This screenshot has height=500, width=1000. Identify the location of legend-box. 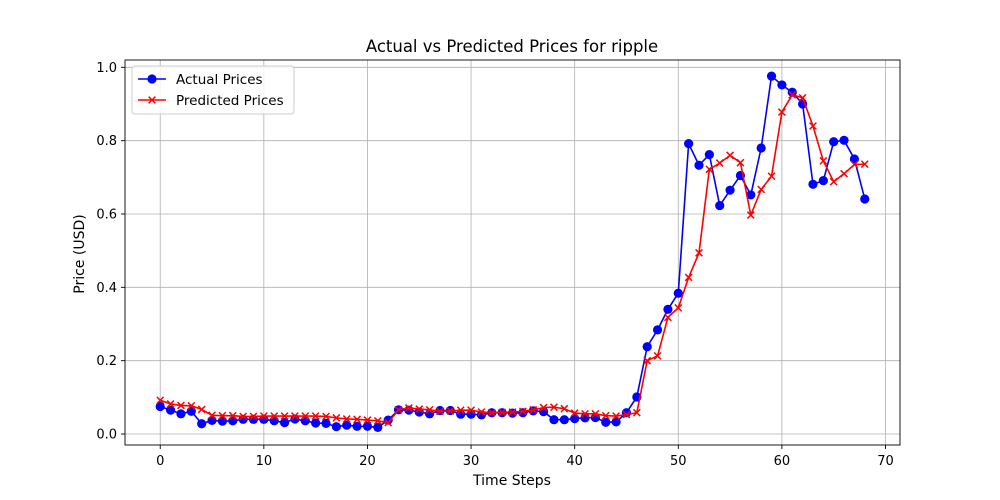
(213, 90).